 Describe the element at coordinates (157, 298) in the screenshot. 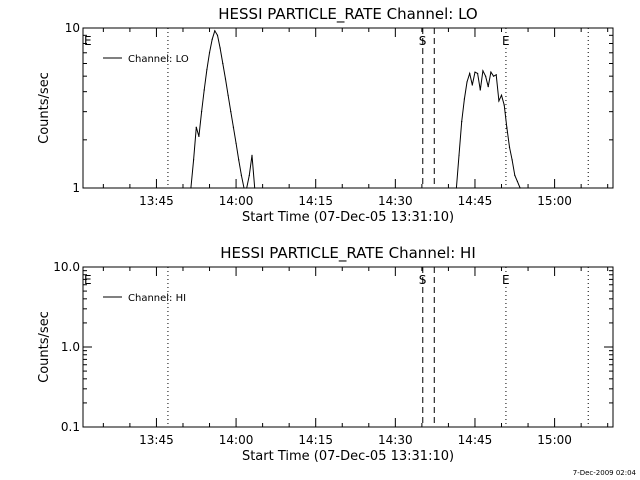

I see `legend-label: Channel: HI` at that location.